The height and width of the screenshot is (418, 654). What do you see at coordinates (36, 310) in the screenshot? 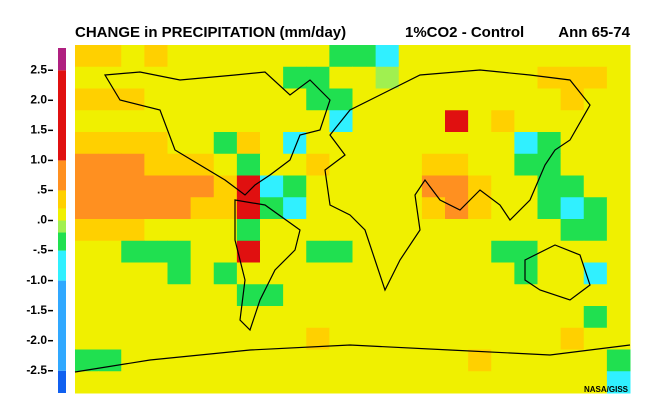
I see `tick-label: -1.5` at bounding box center [36, 310].